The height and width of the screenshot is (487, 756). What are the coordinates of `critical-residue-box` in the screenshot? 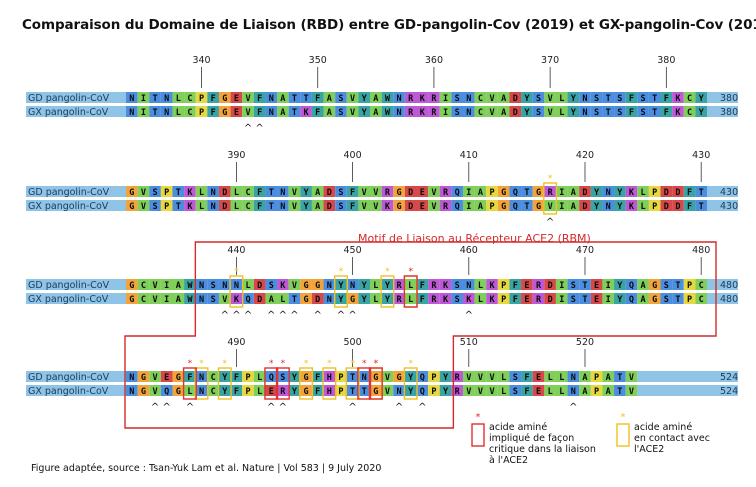 It's located at (375, 383).